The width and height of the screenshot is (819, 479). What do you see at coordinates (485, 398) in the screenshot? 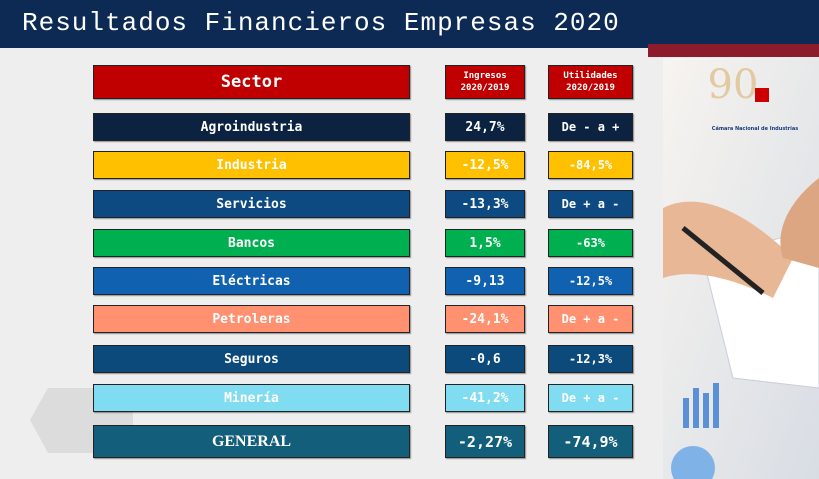
I see `ingresos-cell: -41,2%` at bounding box center [485, 398].